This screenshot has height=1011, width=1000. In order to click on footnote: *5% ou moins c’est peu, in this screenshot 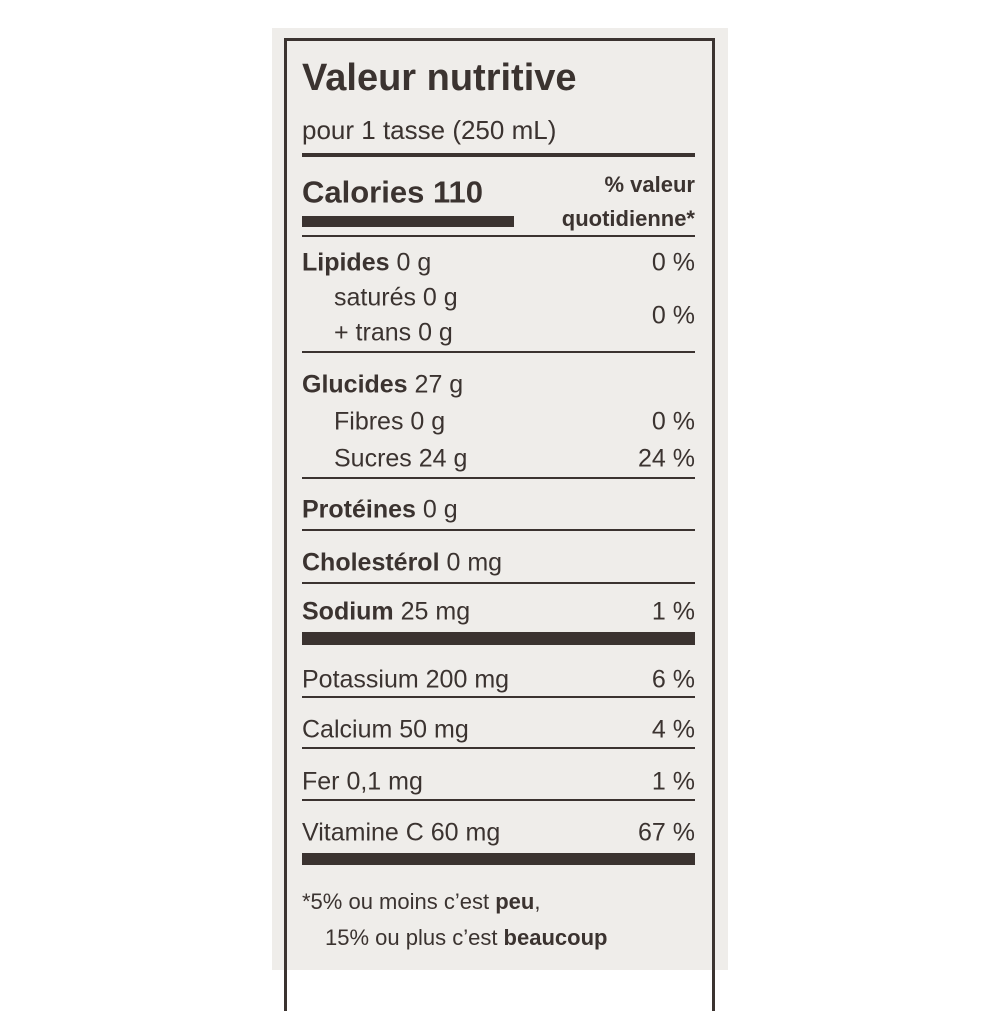, I will do `click(421, 902)`.